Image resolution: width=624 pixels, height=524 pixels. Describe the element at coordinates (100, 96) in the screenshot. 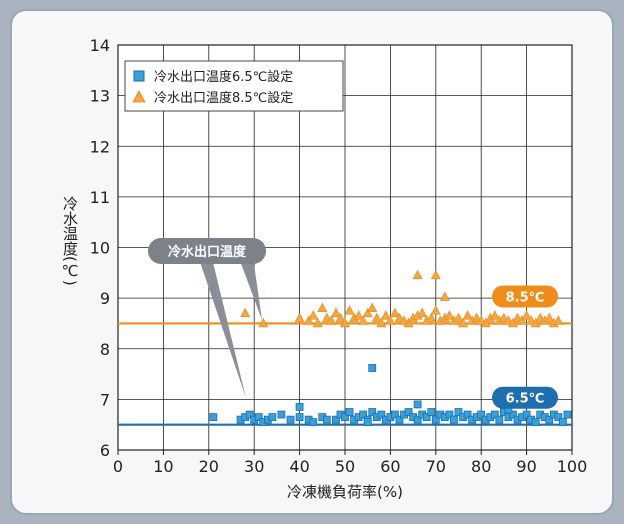

I see `y-tick-label: 13` at that location.